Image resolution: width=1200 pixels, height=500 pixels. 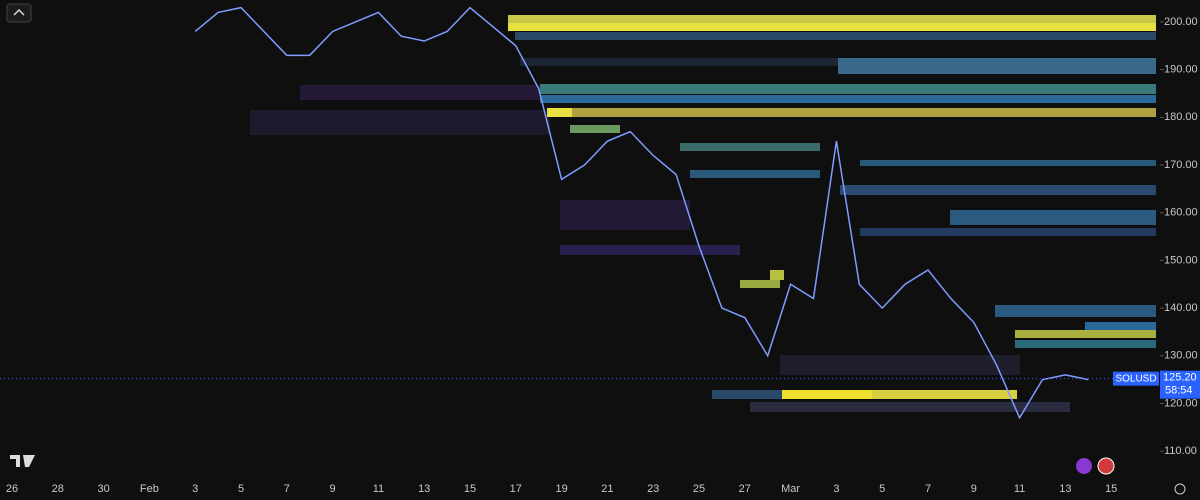 What do you see at coordinates (1181, 356) in the screenshot?
I see `y-tick-label: 130.00` at bounding box center [1181, 356].